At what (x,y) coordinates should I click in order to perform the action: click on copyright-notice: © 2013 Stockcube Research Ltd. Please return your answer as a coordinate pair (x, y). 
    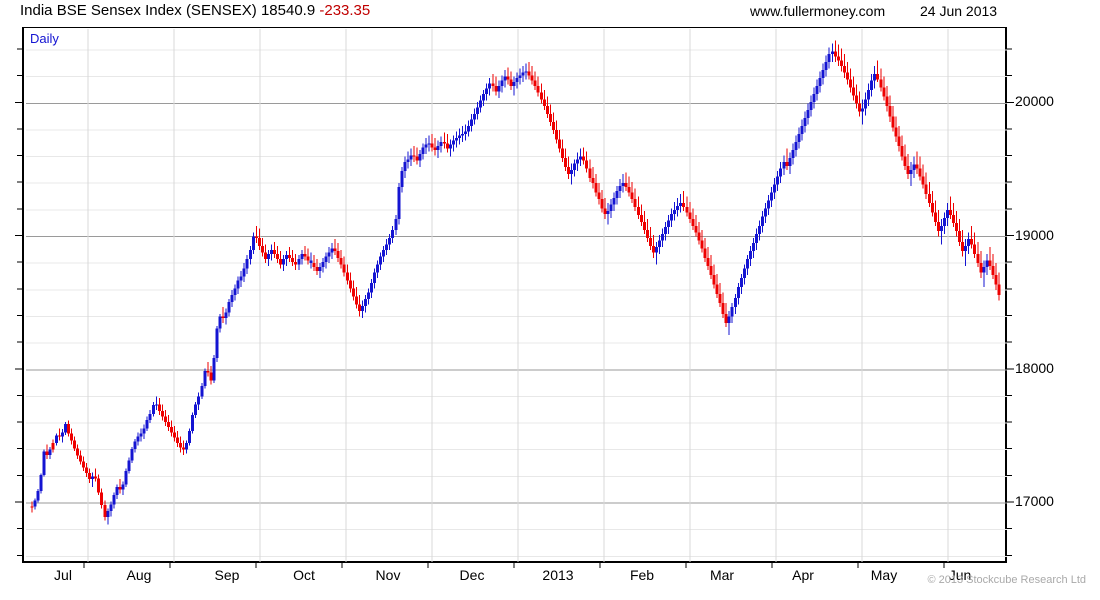
    Looking at the image, I should click on (1006, 580).